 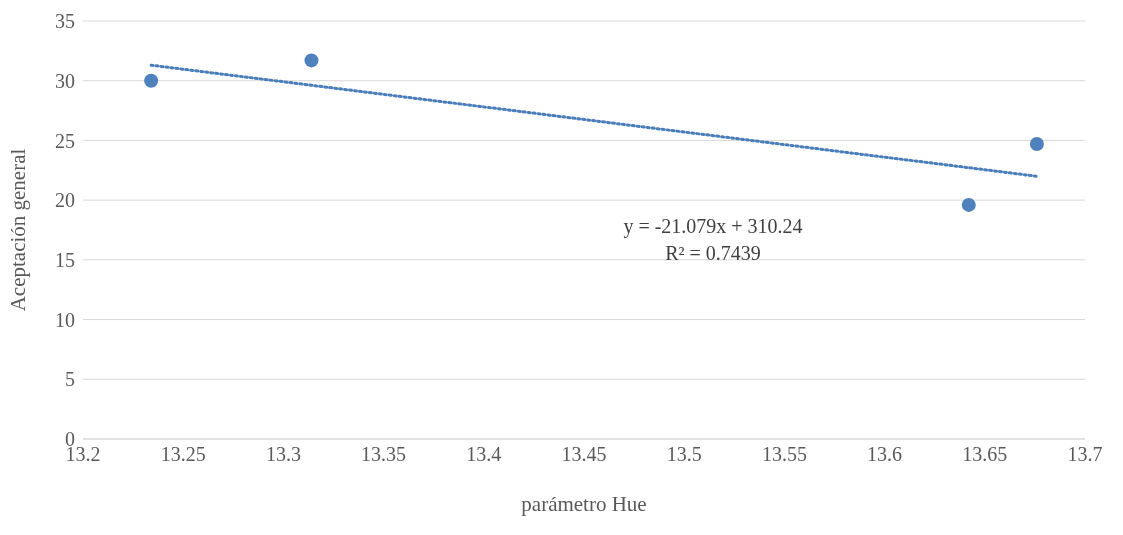 What do you see at coordinates (584, 454) in the screenshot?
I see `x-tick-label: 13.45` at bounding box center [584, 454].